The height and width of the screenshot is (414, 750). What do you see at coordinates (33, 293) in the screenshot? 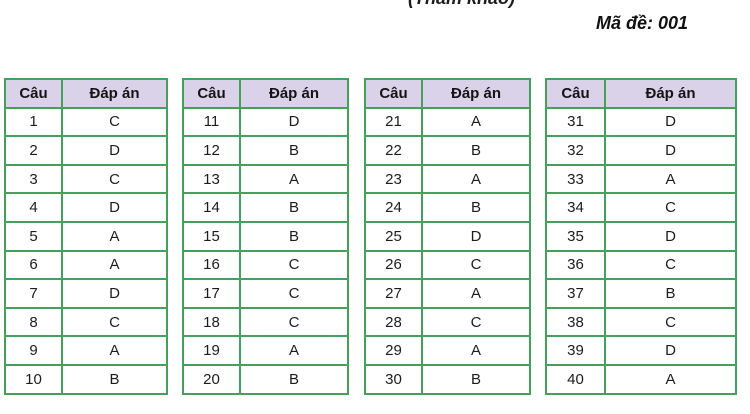
I see `question-number-cell: 7` at bounding box center [33, 293].